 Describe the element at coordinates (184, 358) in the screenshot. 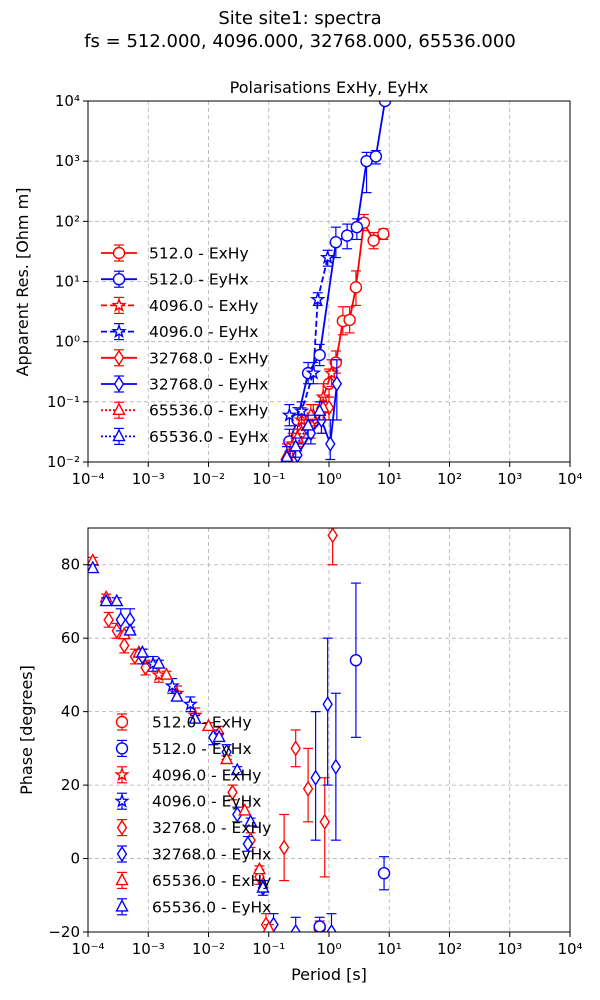

I see `legend-item: 32768.0 - ExHy` at that location.